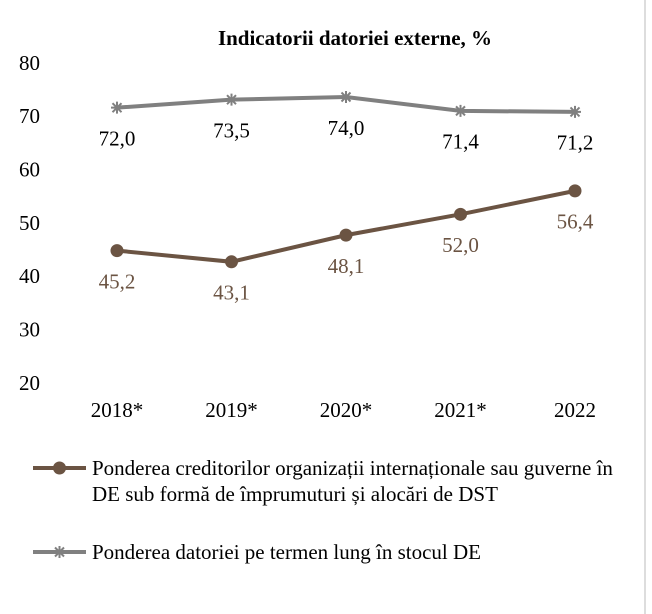  Describe the element at coordinates (29, 116) in the screenshot. I see `y-tick-label: 70` at that location.